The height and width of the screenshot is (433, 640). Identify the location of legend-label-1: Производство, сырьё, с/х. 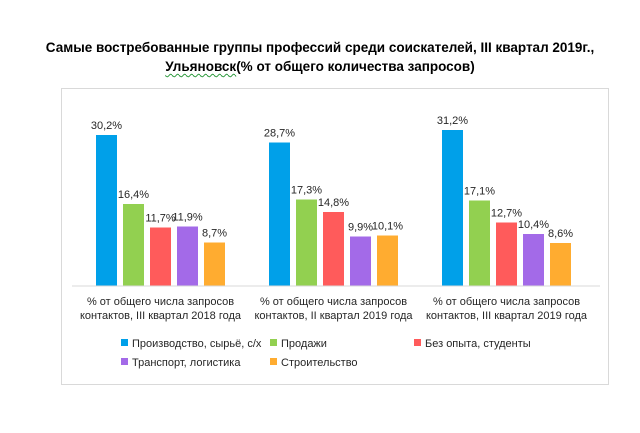
(197, 344).